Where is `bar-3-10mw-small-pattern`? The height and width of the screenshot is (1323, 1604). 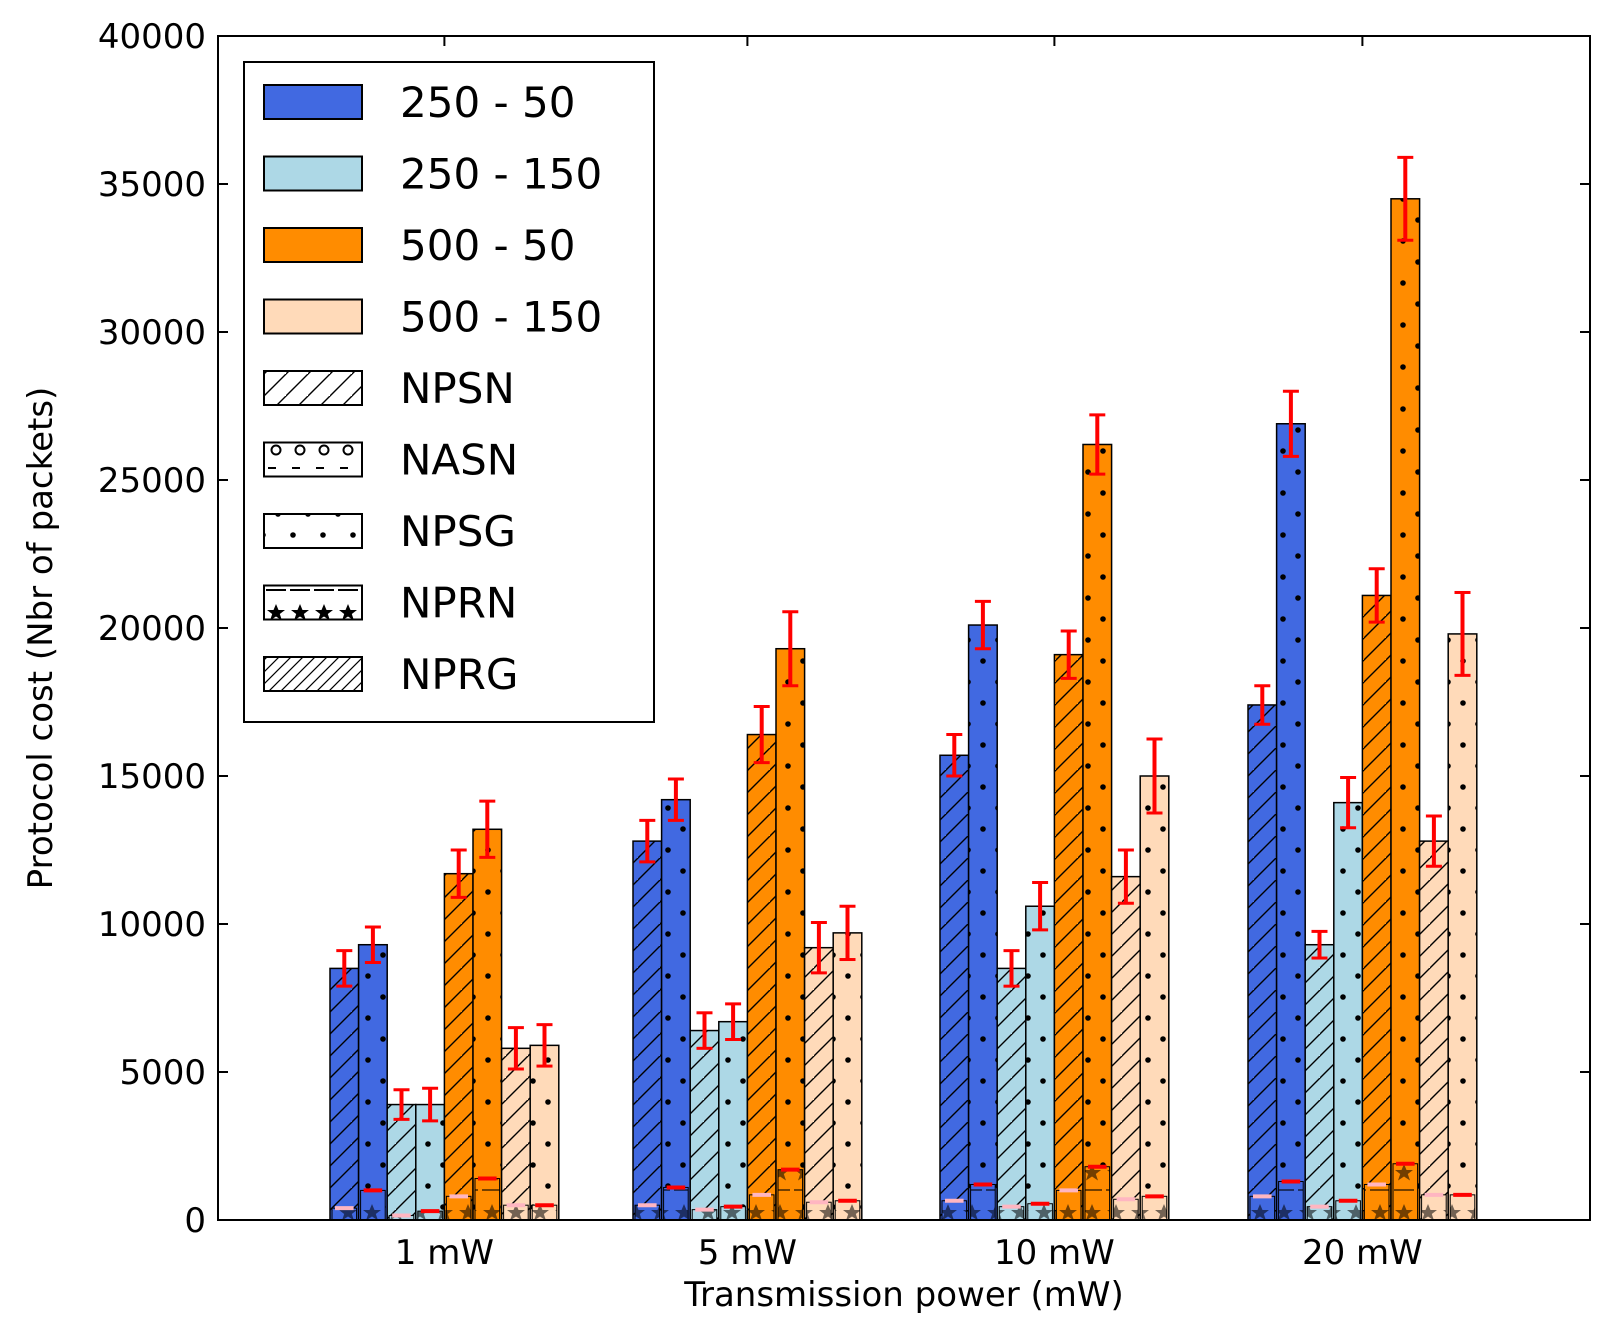
bar-3-10mw-small-pattern is located at coordinates (1011, 1213).